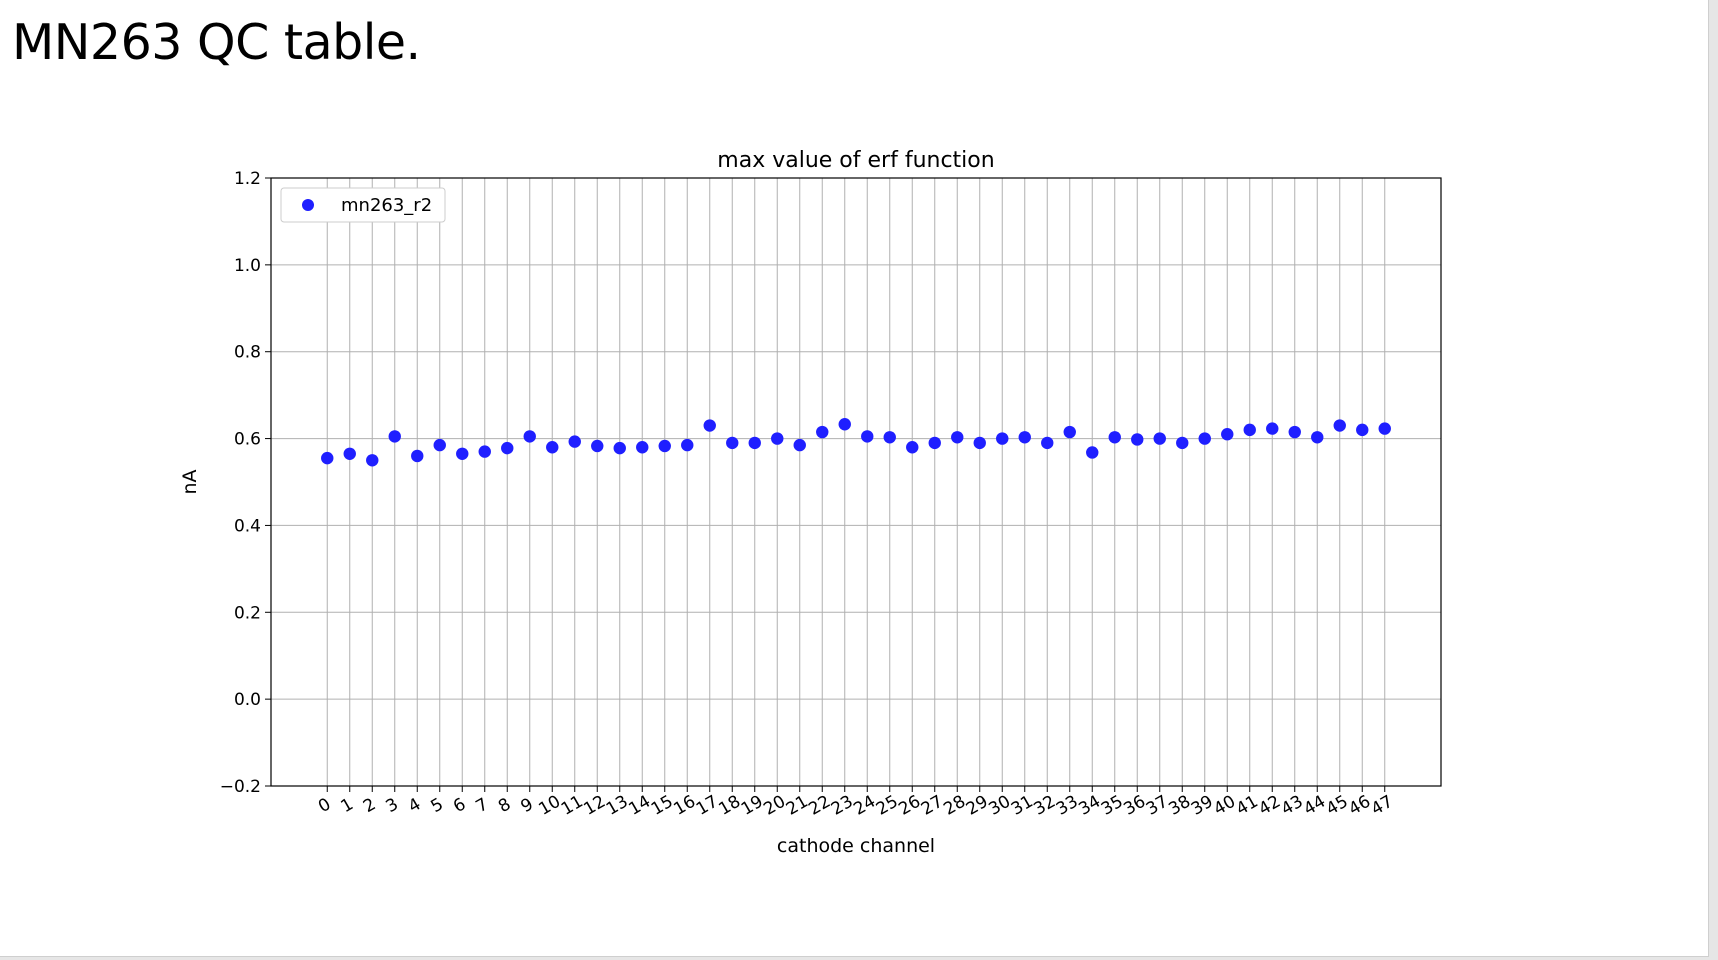 This screenshot has height=960, width=1718. Describe the element at coordinates (386, 205) in the screenshot. I see `legend-label: mn263_r2` at that location.